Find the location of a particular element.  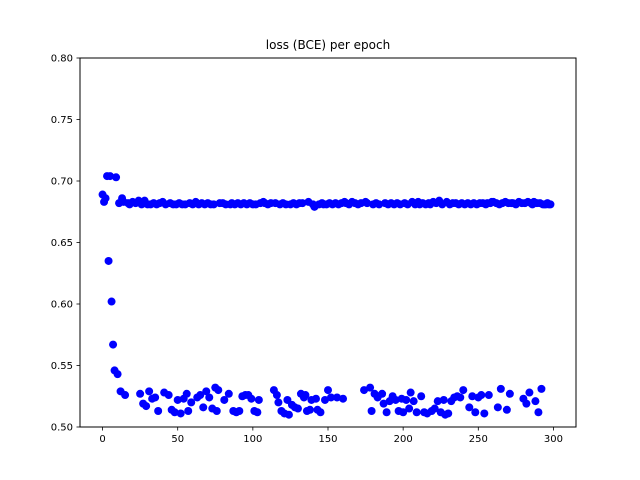

chart-title: loss (BCE) per epoch is located at coordinates (328, 45).